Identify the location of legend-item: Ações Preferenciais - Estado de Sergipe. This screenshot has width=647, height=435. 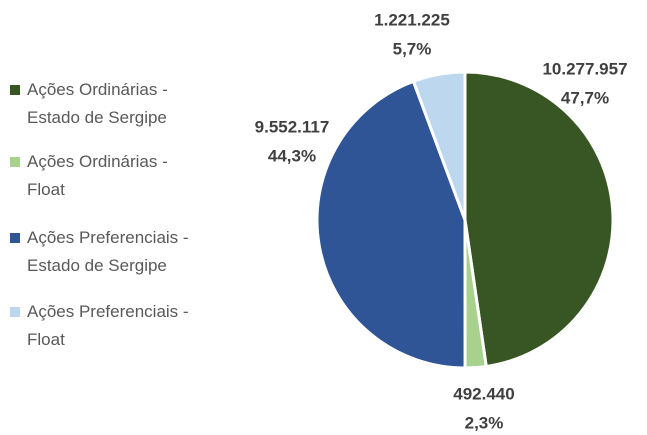
(110, 252).